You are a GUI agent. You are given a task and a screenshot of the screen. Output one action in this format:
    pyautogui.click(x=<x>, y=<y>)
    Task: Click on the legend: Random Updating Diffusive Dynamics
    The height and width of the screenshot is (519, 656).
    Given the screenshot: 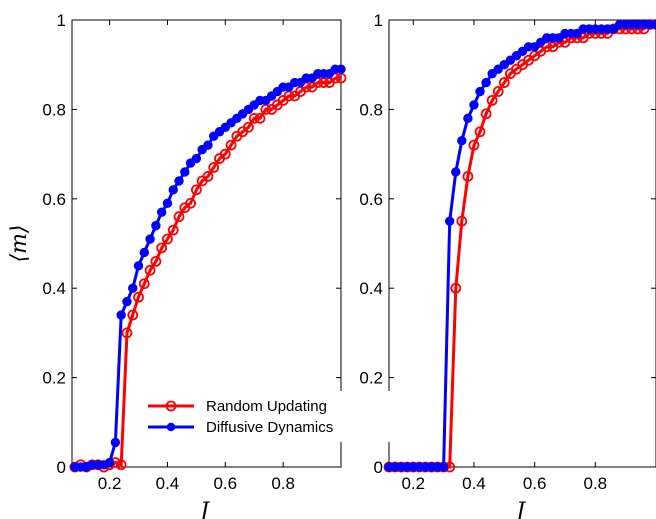 What is the action you would take?
    pyautogui.click(x=266, y=416)
    